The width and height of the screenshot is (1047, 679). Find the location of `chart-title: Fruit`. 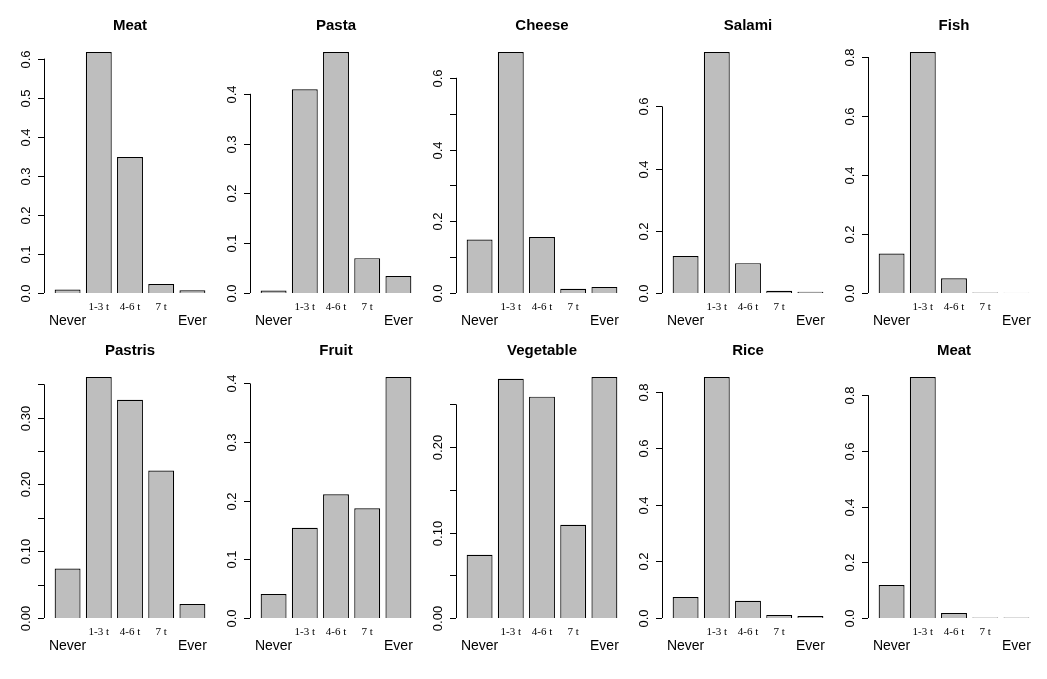

chart-title: Fruit is located at coordinates (336, 349).